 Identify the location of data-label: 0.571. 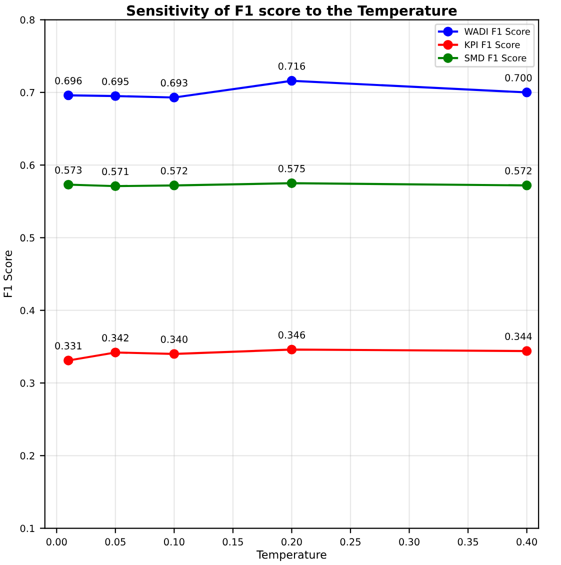
(115, 172).